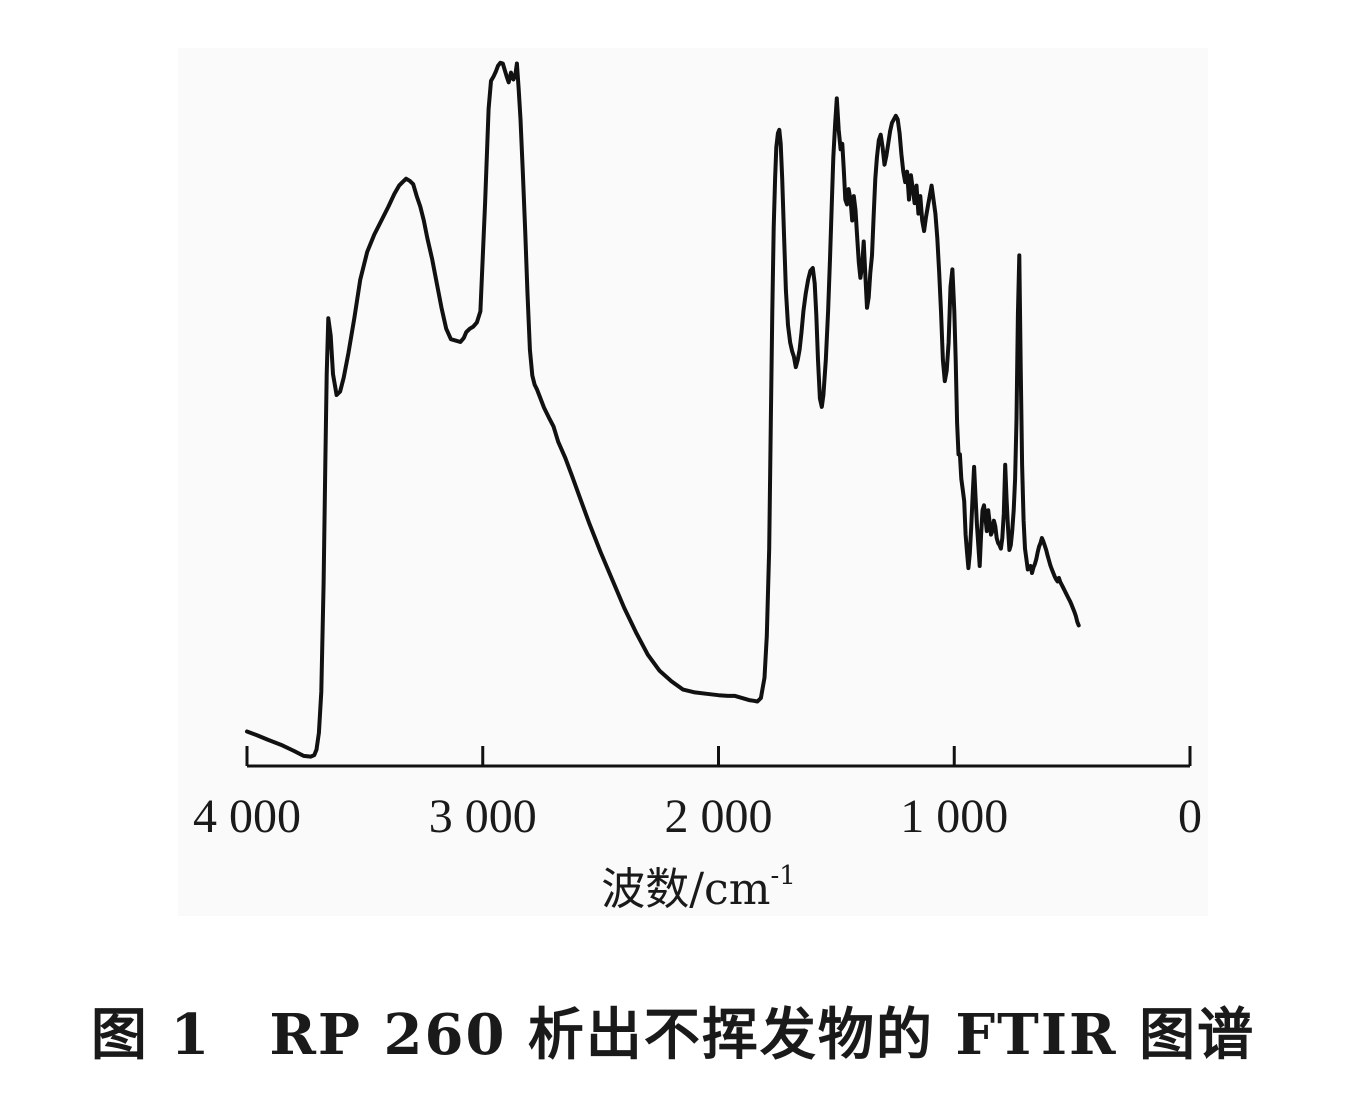 This screenshot has width=1346, height=1099. I want to click on x-tick-label-0: 0, so click(1190, 816).